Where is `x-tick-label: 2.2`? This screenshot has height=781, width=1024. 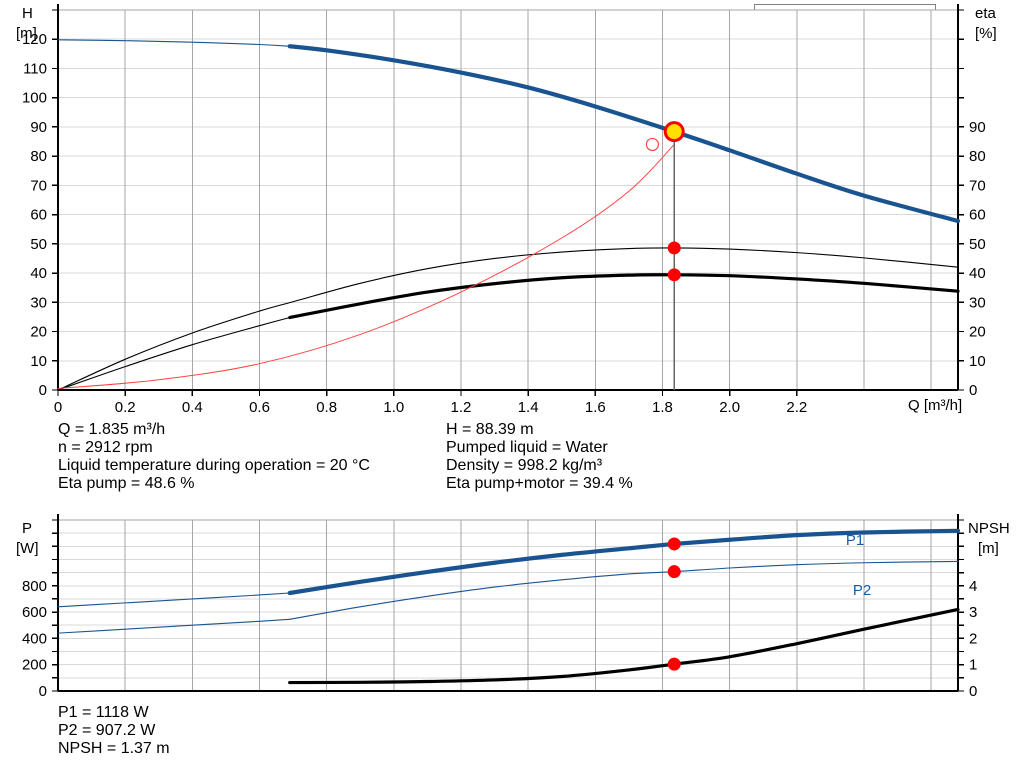 x-tick-label: 2.2 is located at coordinates (796, 407).